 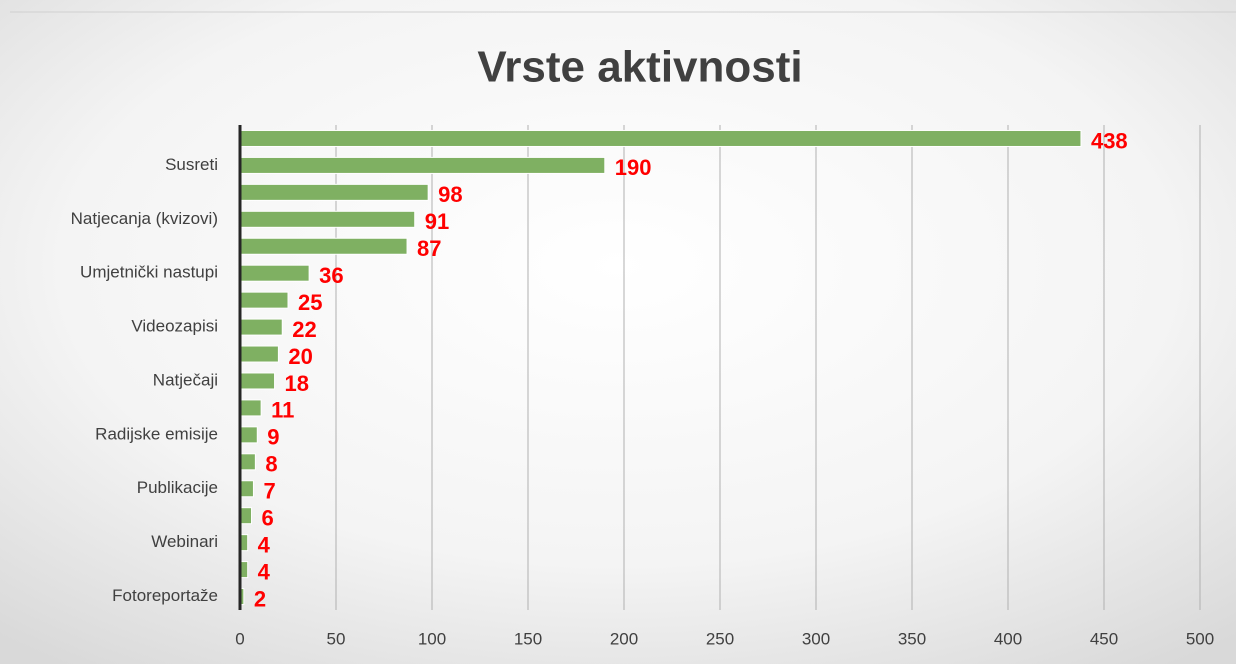 I want to click on x-tick-label: 50, so click(x=336, y=638).